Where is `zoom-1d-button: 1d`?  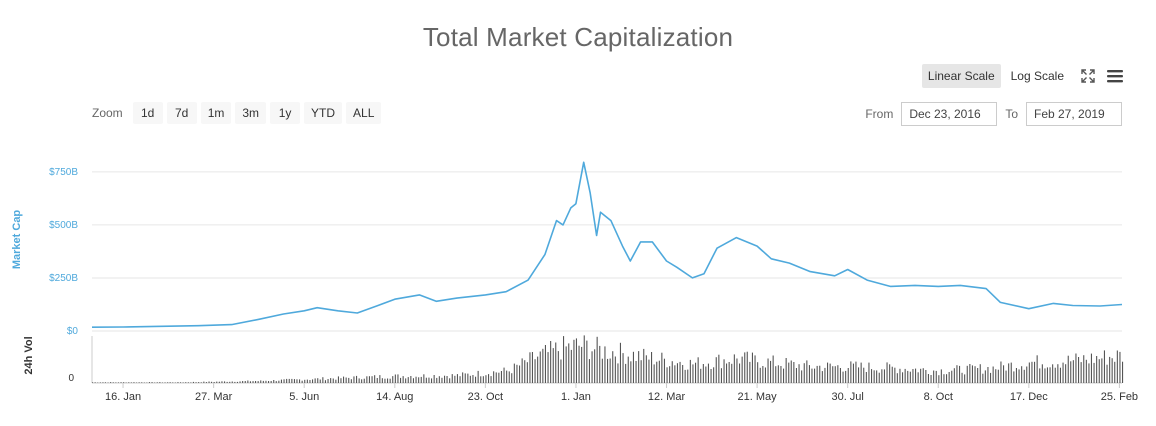 zoom-1d-button: 1d is located at coordinates (147, 113).